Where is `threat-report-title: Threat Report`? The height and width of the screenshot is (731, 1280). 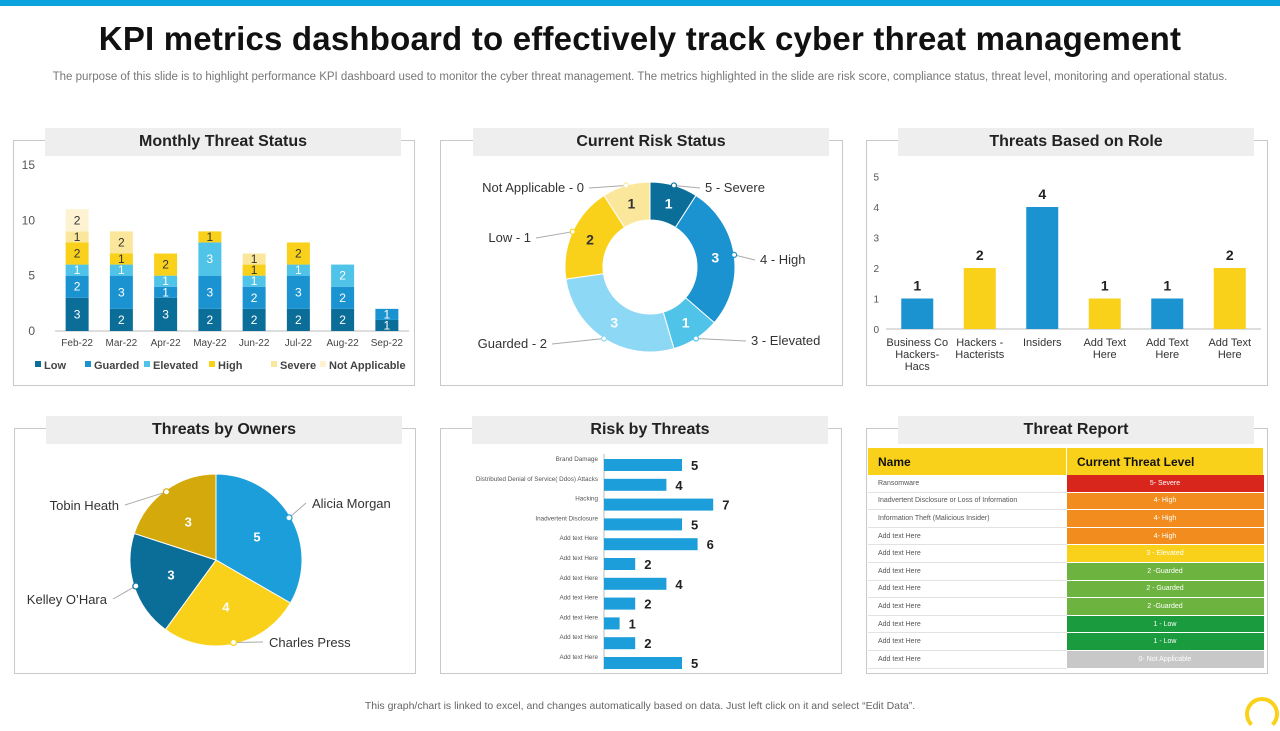 threat-report-title: Threat Report is located at coordinates (1076, 430).